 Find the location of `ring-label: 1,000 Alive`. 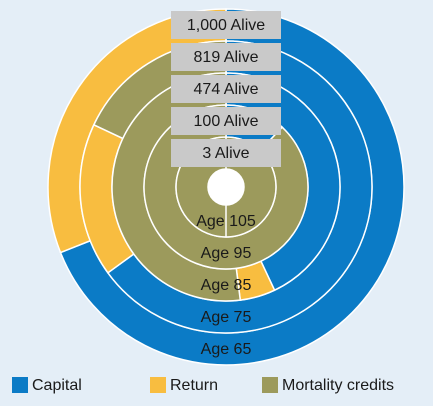

ring-label: 1,000 Alive is located at coordinates (226, 25).